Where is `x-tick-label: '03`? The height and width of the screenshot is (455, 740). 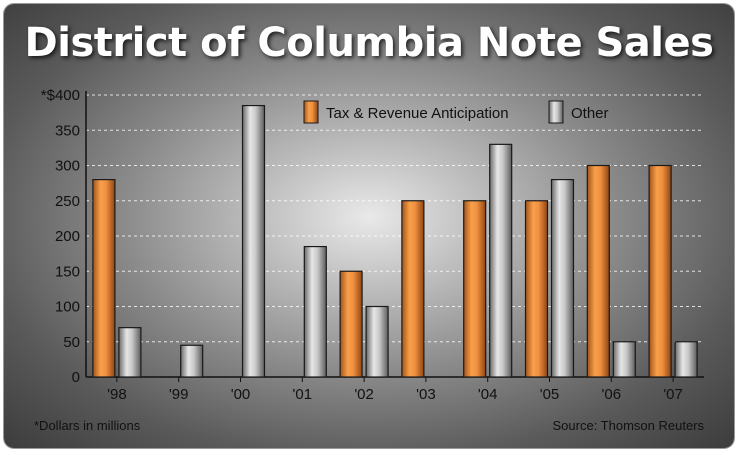 x-tick-label: '03 is located at coordinates (426, 394).